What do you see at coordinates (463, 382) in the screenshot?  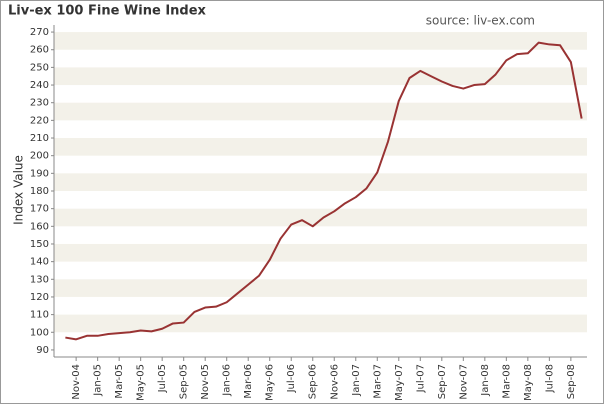 I see `x-tick-label: Nov-07` at bounding box center [463, 382].